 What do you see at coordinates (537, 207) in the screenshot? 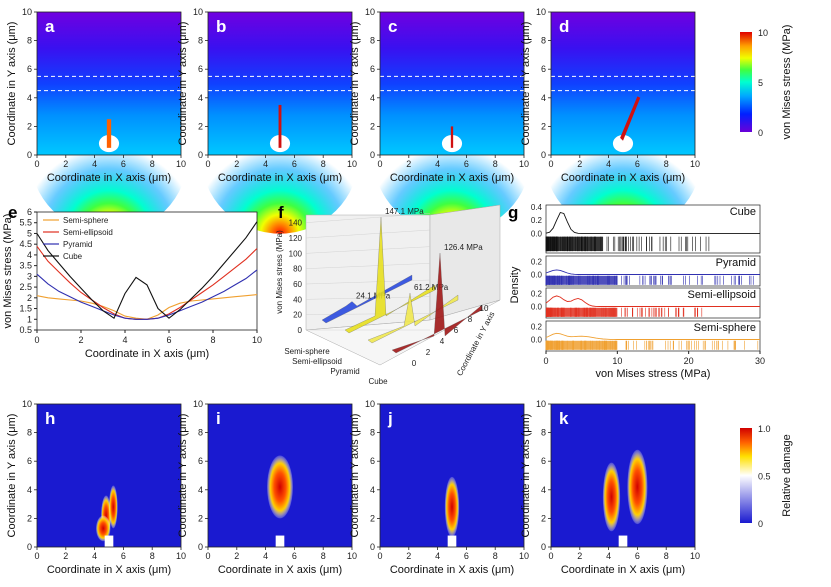
I see `y-tick-label: 0.4` at bounding box center [537, 207].